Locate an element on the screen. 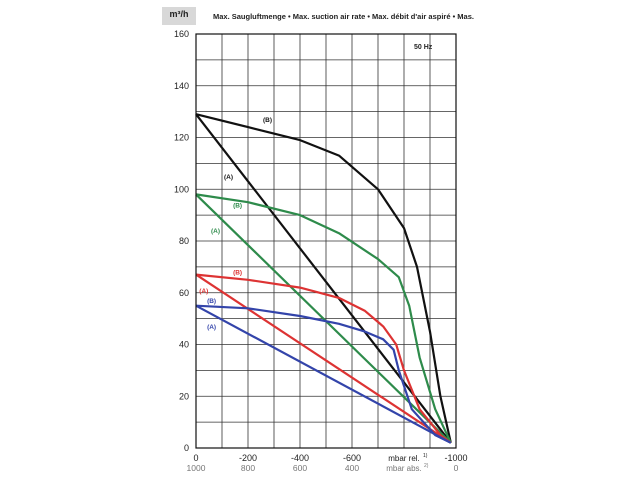 The height and width of the screenshot is (483, 620). x-tick-label-abs: 800 is located at coordinates (248, 468).